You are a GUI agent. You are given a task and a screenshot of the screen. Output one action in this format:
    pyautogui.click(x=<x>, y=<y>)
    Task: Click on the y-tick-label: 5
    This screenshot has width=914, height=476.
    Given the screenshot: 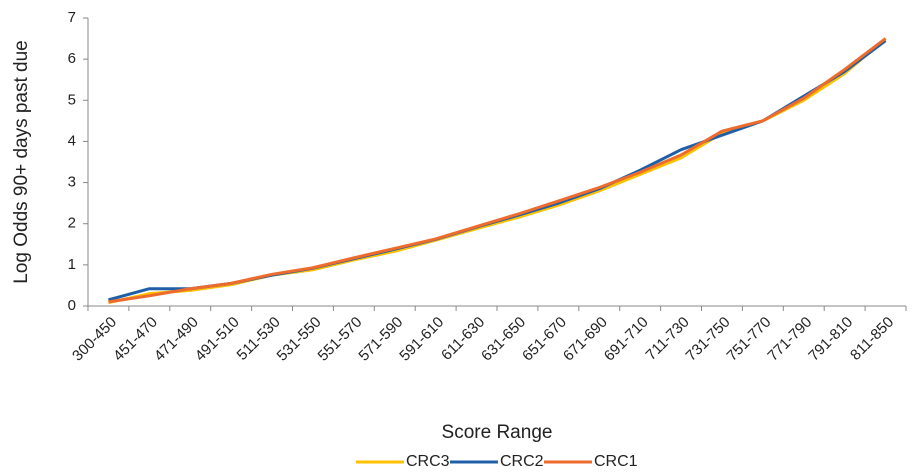 What is the action you would take?
    pyautogui.click(x=72, y=99)
    